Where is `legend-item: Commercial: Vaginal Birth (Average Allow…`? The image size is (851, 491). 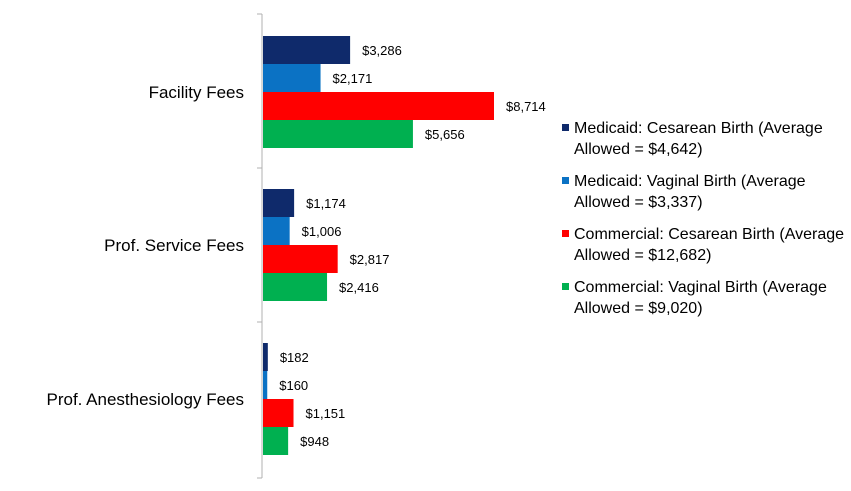
legend-item: Commercial: Vaginal Birth (Average Allow… is located at coordinates (704, 298).